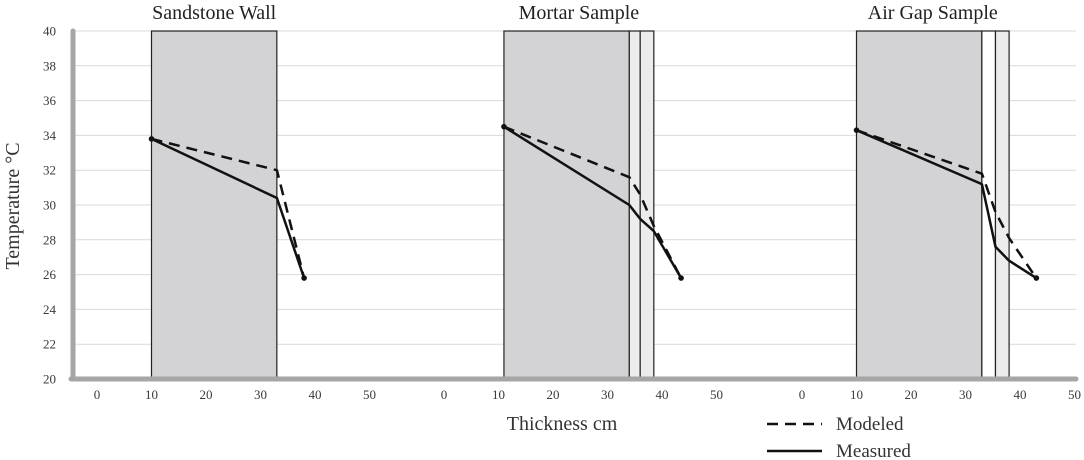 This screenshot has width=1084, height=460. Describe the element at coordinates (49, 205) in the screenshot. I see `y-tick-label: 30` at that location.